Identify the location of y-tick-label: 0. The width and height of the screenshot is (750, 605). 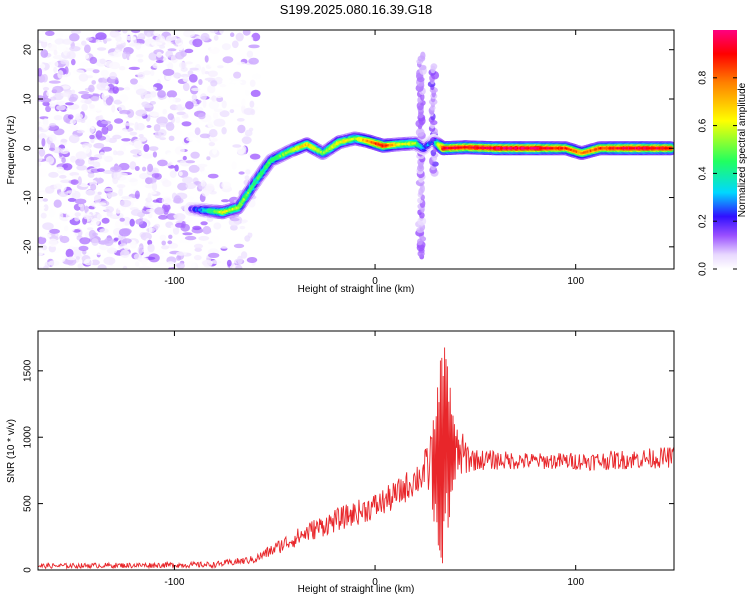
(28, 148).